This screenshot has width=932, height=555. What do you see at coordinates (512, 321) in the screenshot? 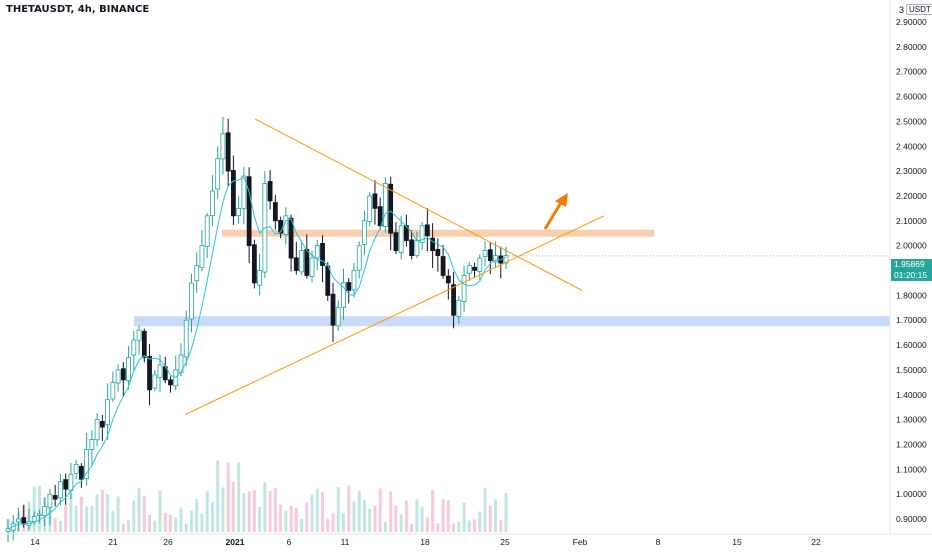
I see `support-zone` at bounding box center [512, 321].